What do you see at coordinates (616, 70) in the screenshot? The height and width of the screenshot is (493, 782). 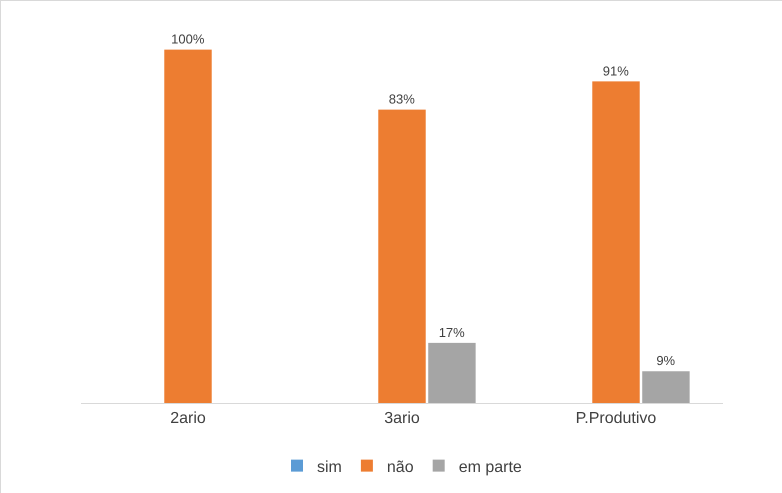 I see `data-label: 91%` at bounding box center [616, 70].